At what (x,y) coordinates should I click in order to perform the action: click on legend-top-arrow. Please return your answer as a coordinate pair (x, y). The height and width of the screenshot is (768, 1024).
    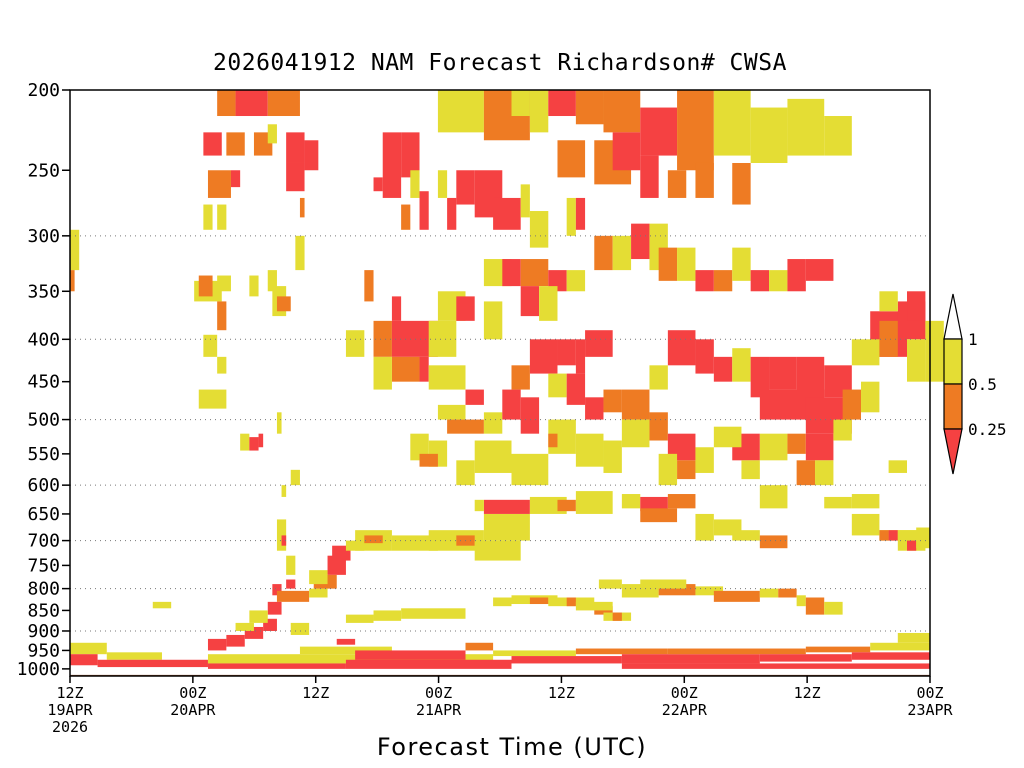
    Looking at the image, I should click on (953, 316).